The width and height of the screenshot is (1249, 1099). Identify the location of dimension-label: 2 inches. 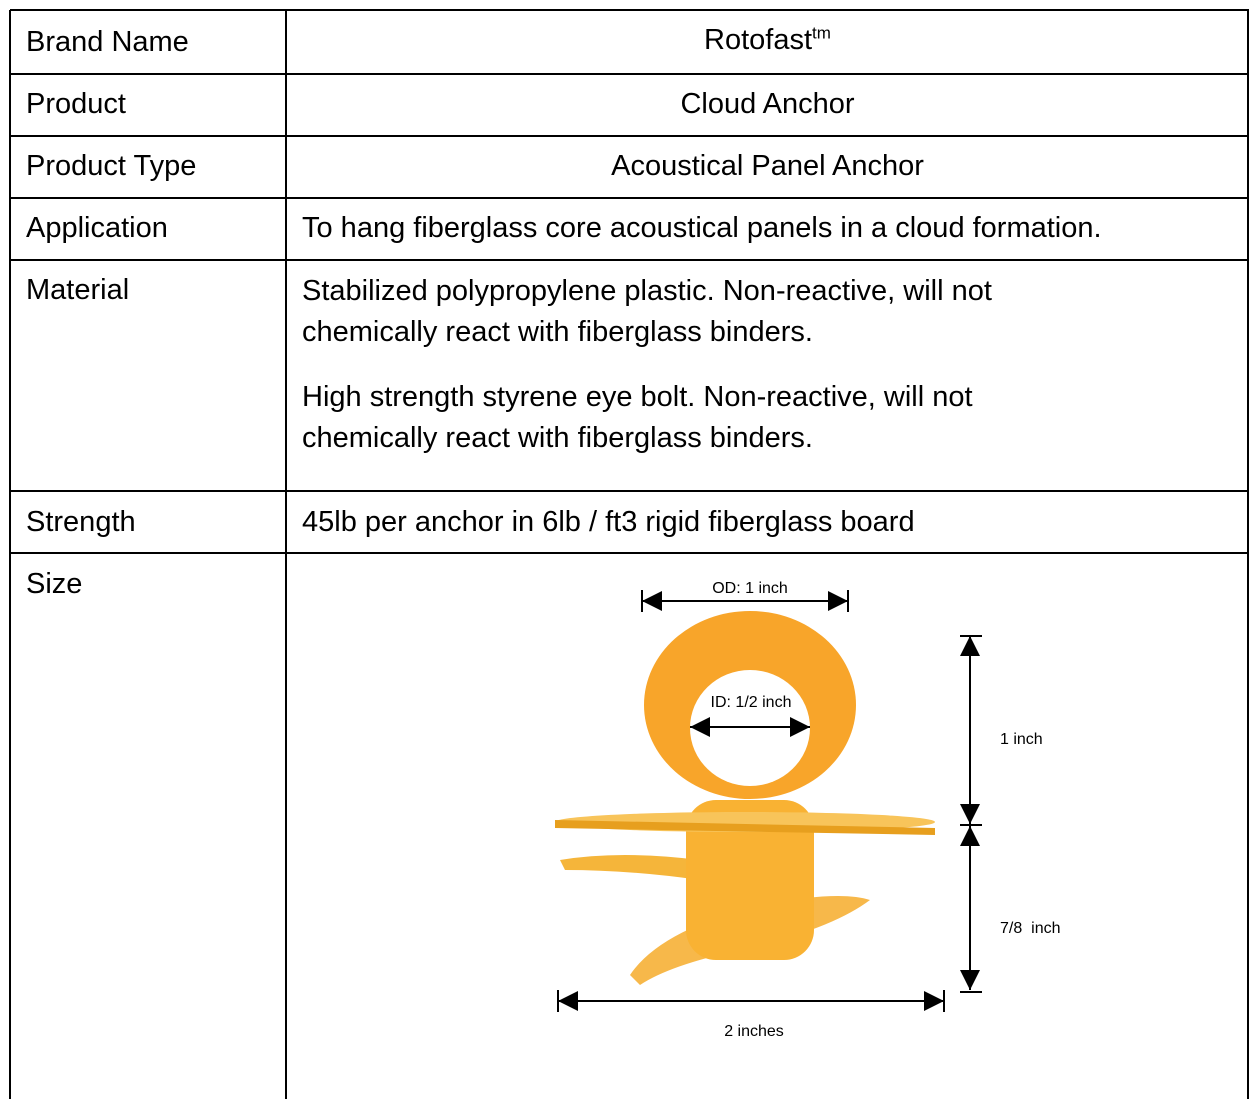
(754, 1031).